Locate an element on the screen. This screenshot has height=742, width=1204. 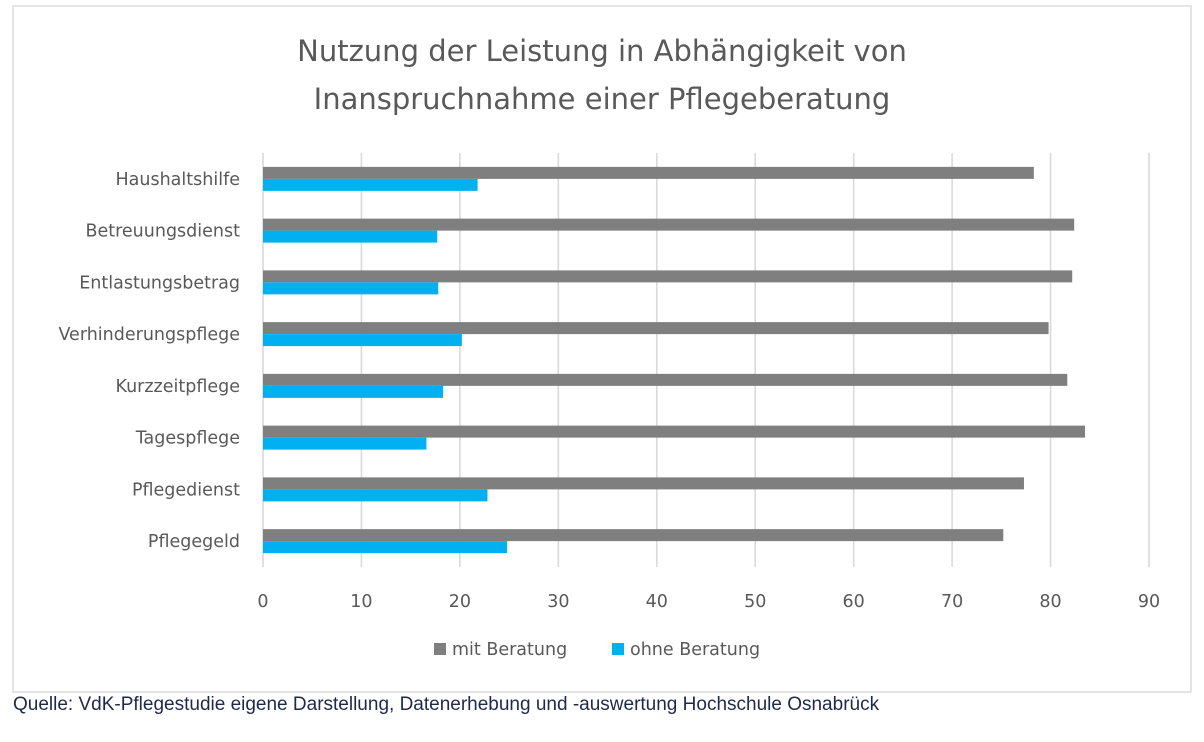
x-tick-label: 40 is located at coordinates (657, 602).